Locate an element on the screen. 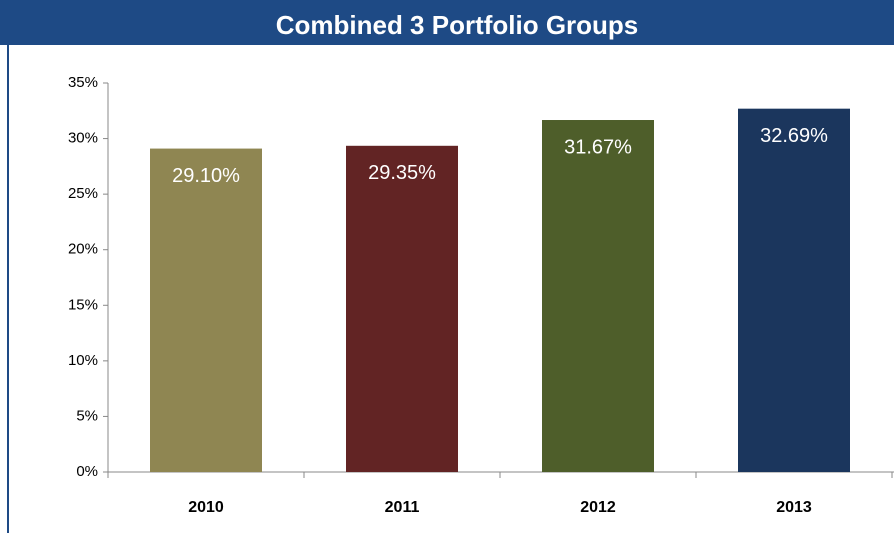 The width and height of the screenshot is (894, 533). value-label: 32.69% is located at coordinates (794, 136).